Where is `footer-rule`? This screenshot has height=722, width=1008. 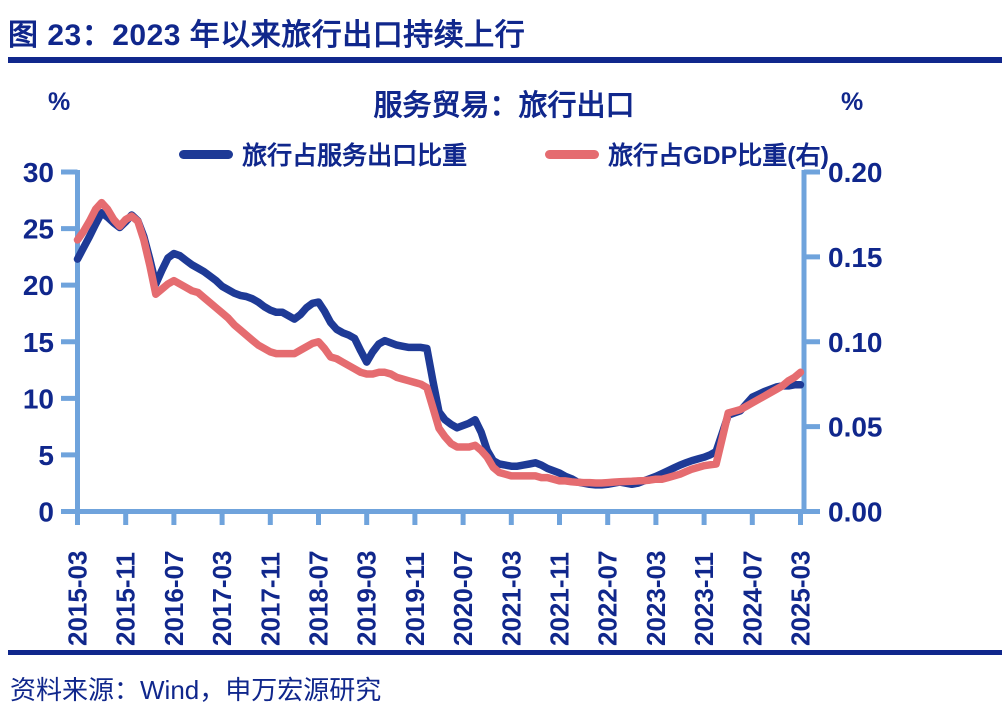
footer-rule is located at coordinates (505, 652).